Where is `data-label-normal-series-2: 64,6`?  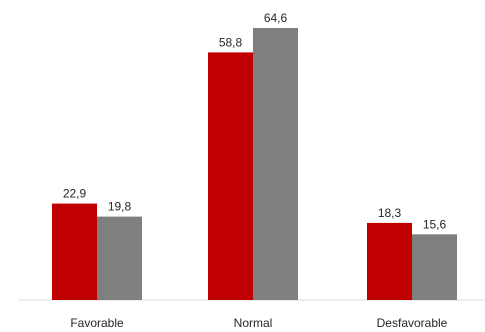 data-label-normal-series-2: 64,6 is located at coordinates (276, 18).